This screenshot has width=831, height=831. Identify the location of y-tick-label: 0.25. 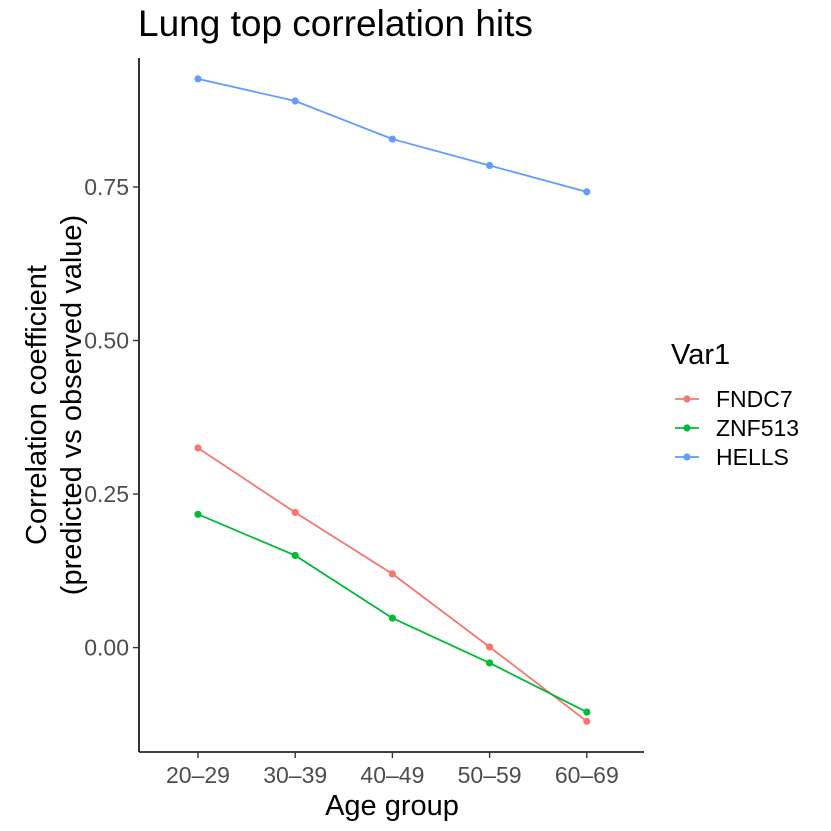
(106, 494).